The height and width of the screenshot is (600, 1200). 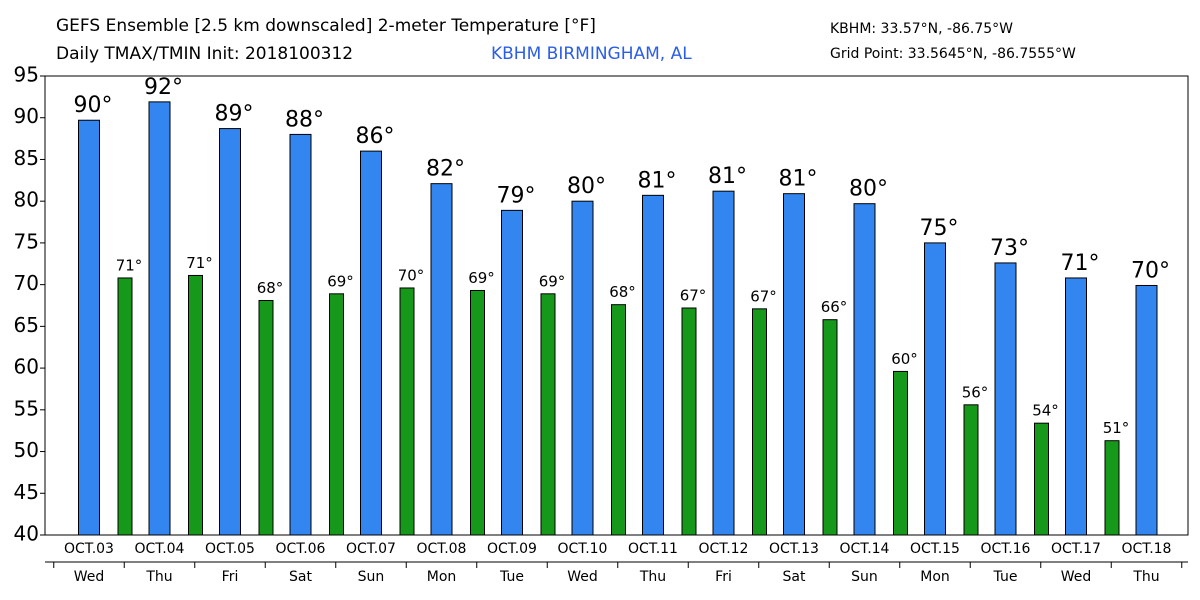 I want to click on x-tick-label: OCT.09, so click(x=512, y=549).